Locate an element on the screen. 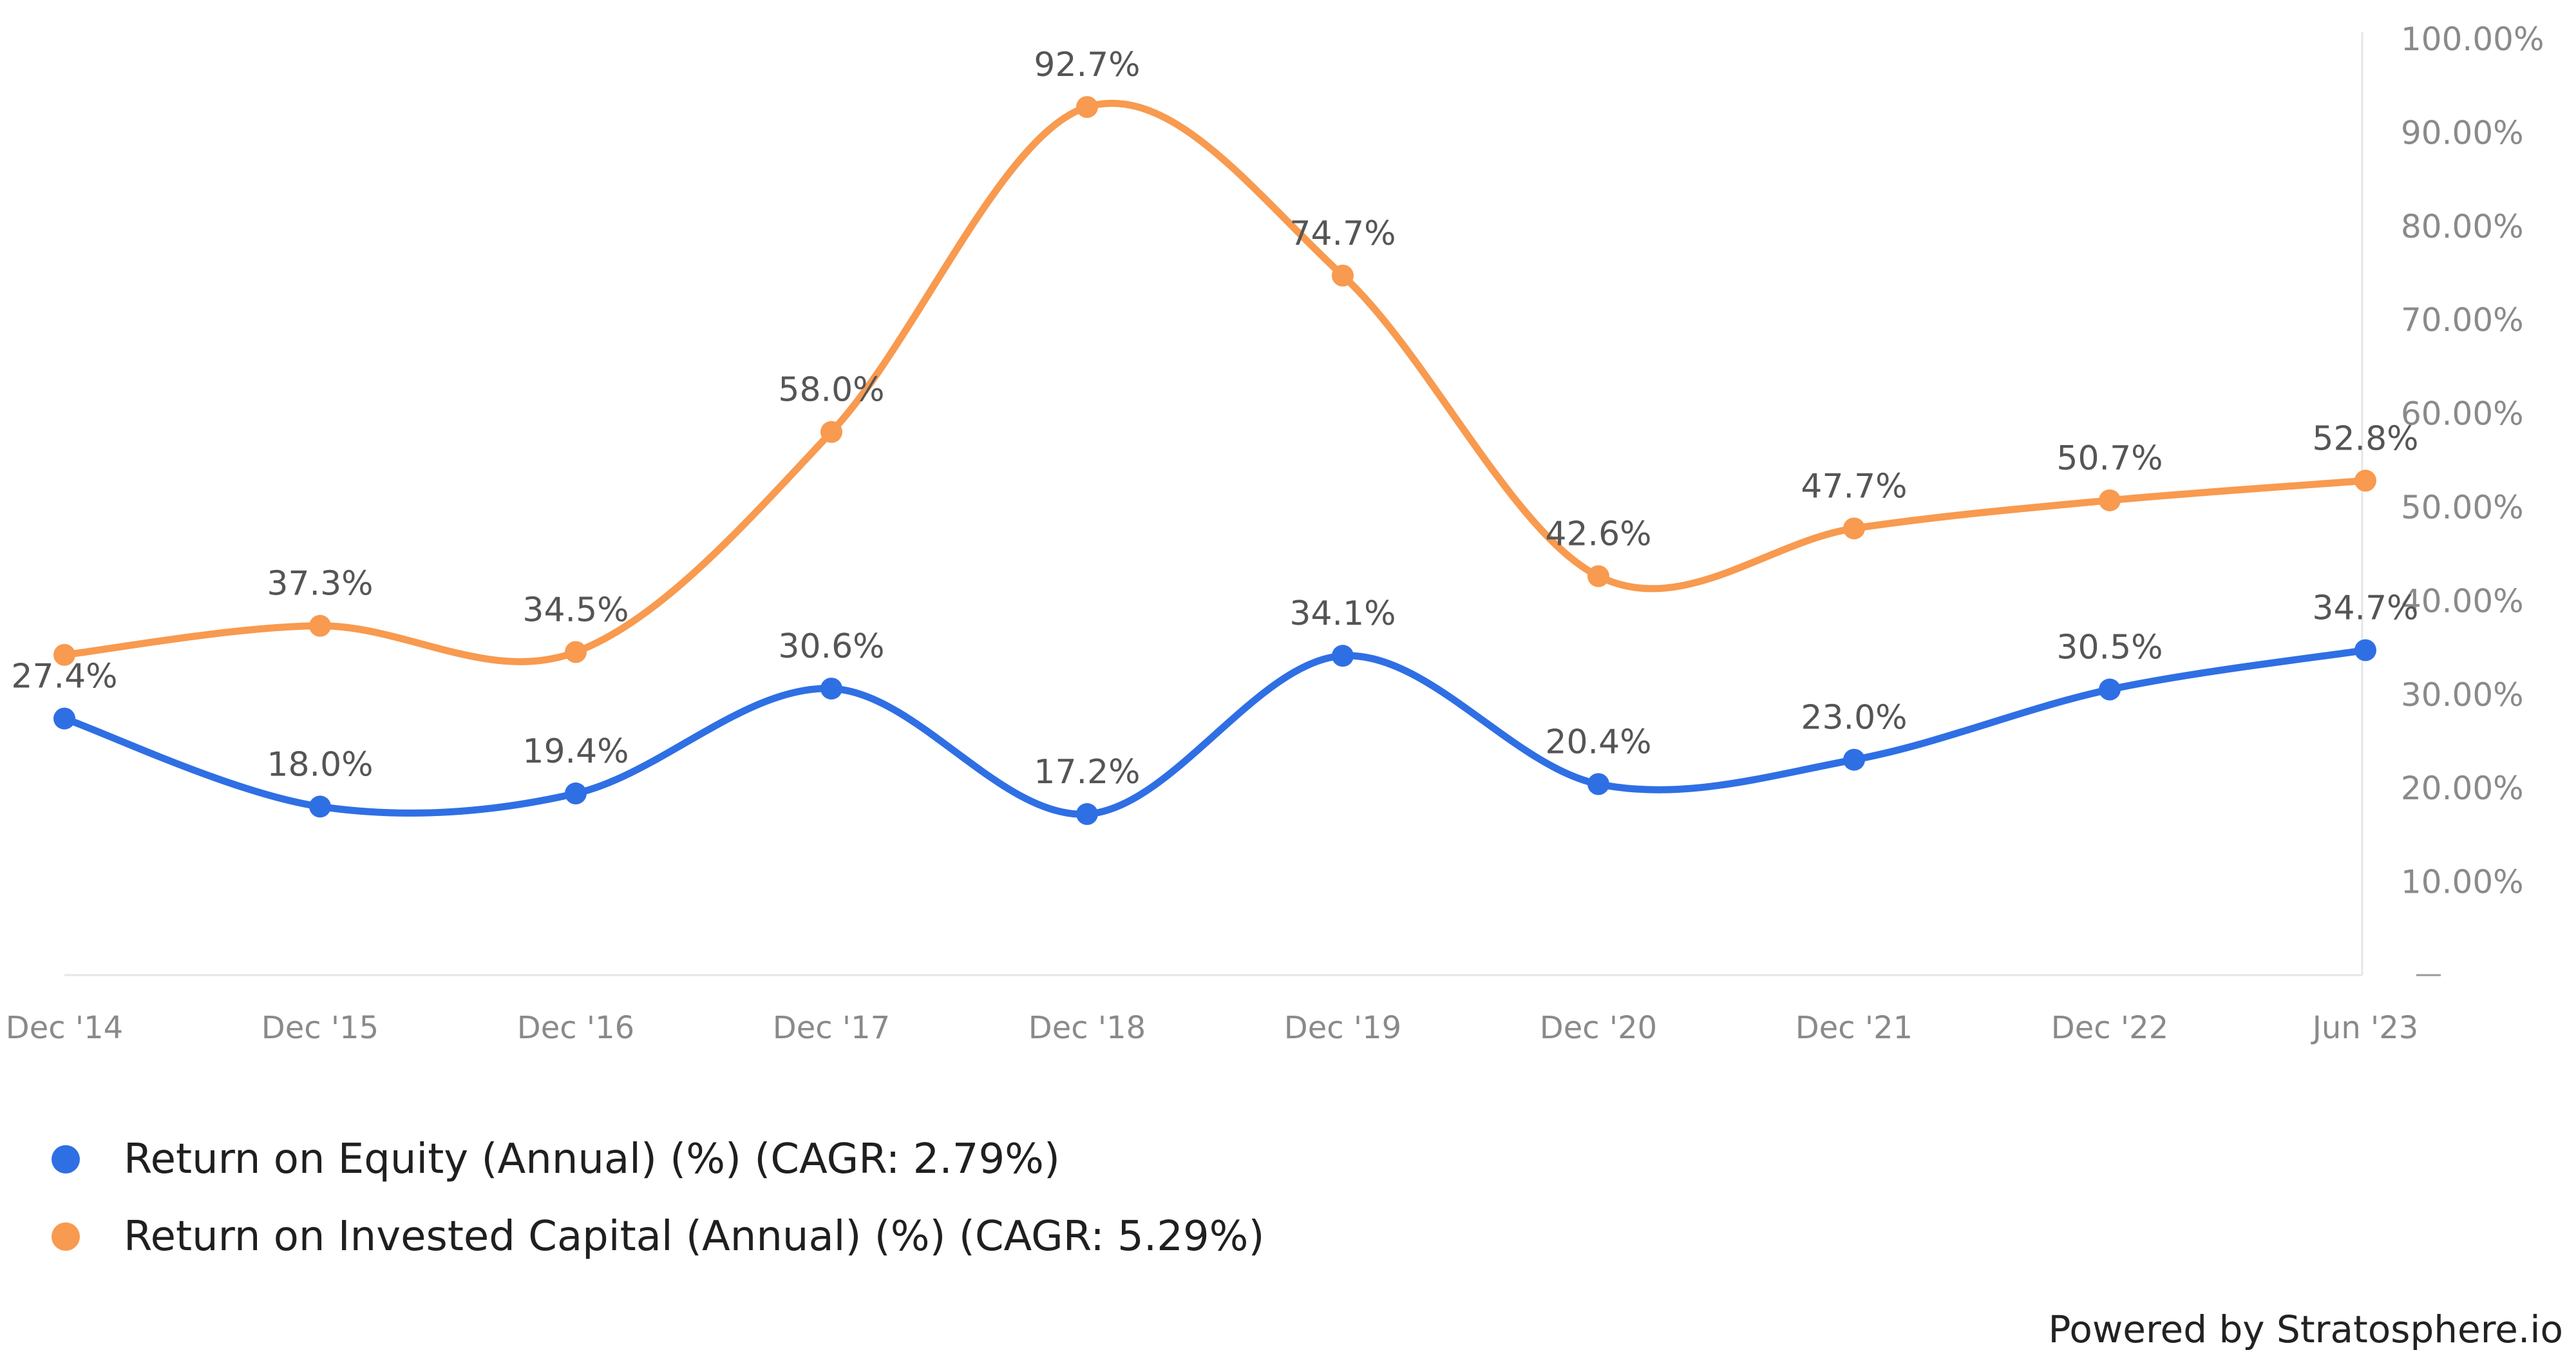 This screenshot has height=1359, width=2576. x-tick-label: Dec '15 is located at coordinates (320, 1028).